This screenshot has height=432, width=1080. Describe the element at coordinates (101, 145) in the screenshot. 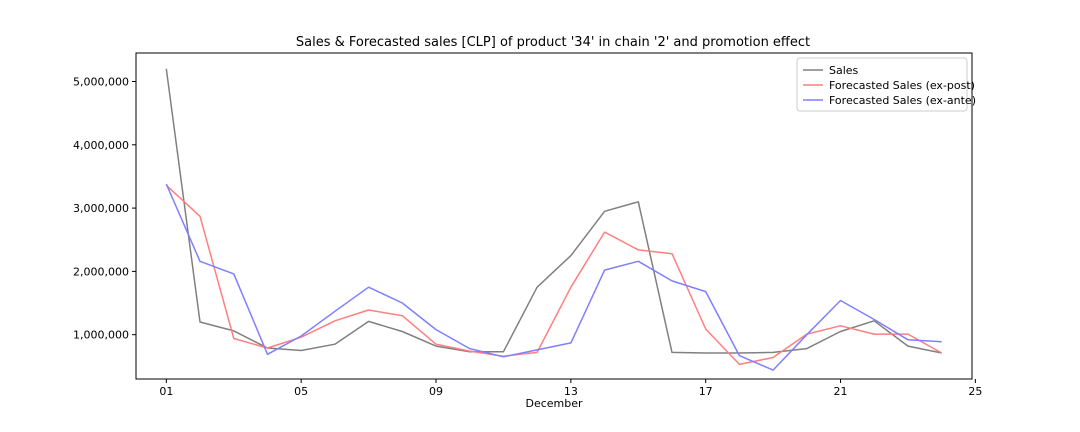

I see `y-tick-label: 4,000,000` at that location.